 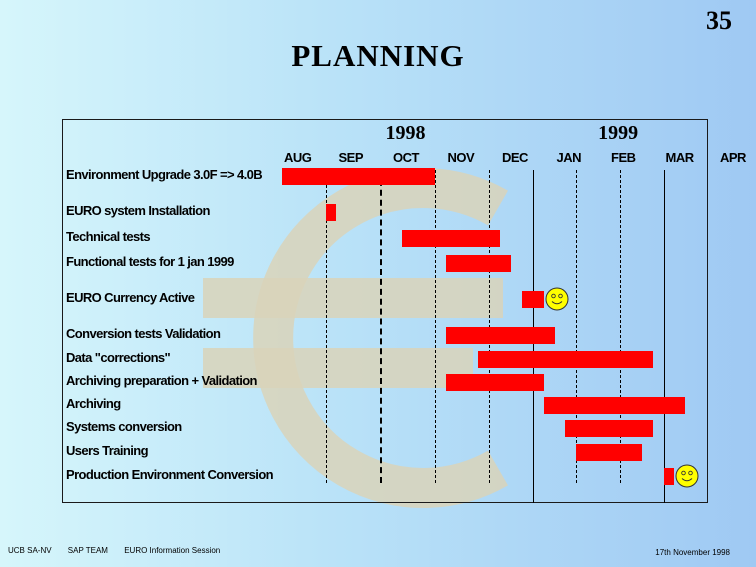 What do you see at coordinates (107, 450) in the screenshot?
I see `task-label: Users Training` at bounding box center [107, 450].